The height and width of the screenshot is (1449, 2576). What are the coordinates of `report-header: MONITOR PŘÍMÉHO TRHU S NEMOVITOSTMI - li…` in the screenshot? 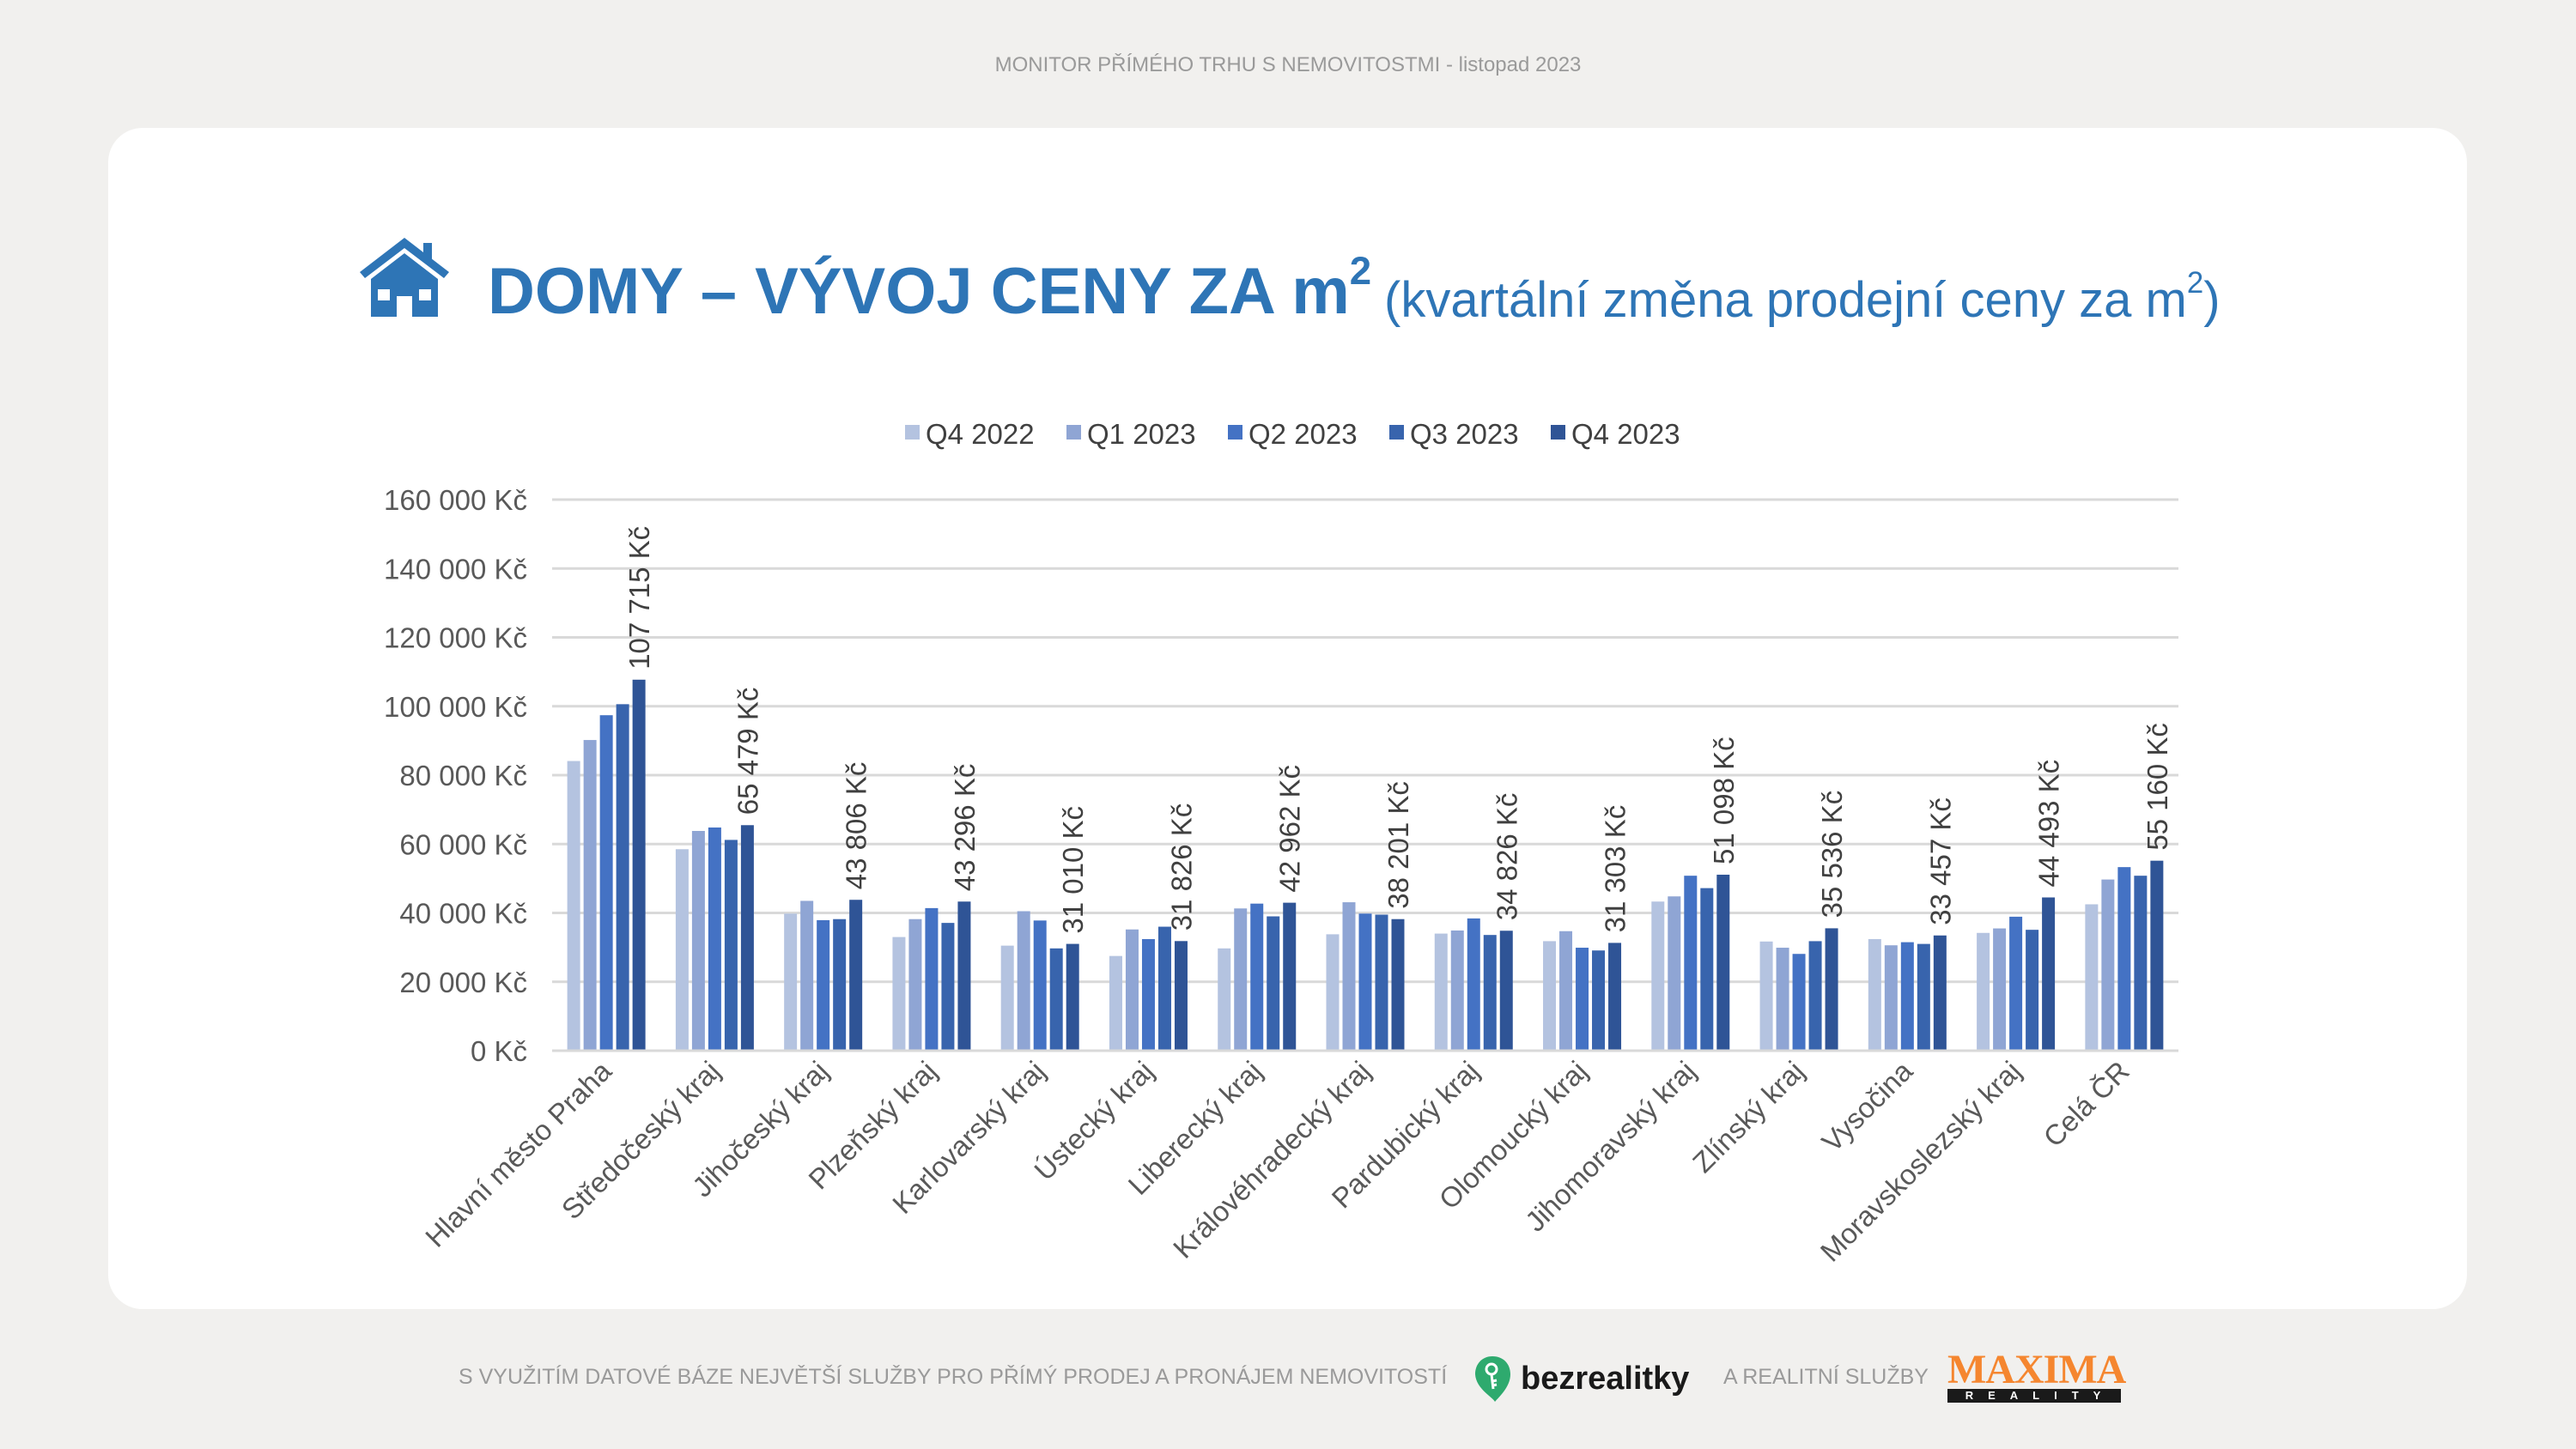 It's located at (1288, 64).